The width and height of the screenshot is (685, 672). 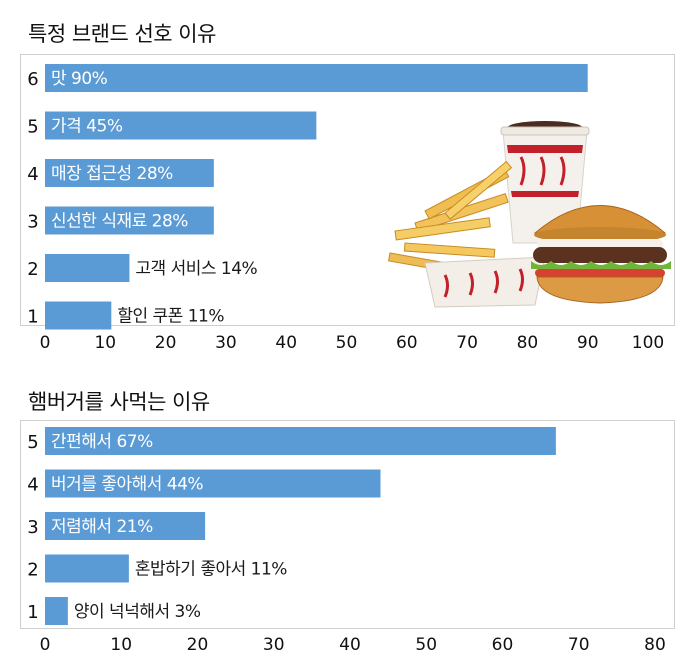 What do you see at coordinates (211, 570) in the screenshot?
I see `bar-label: 혼밥하기 좋아서 11%` at bounding box center [211, 570].